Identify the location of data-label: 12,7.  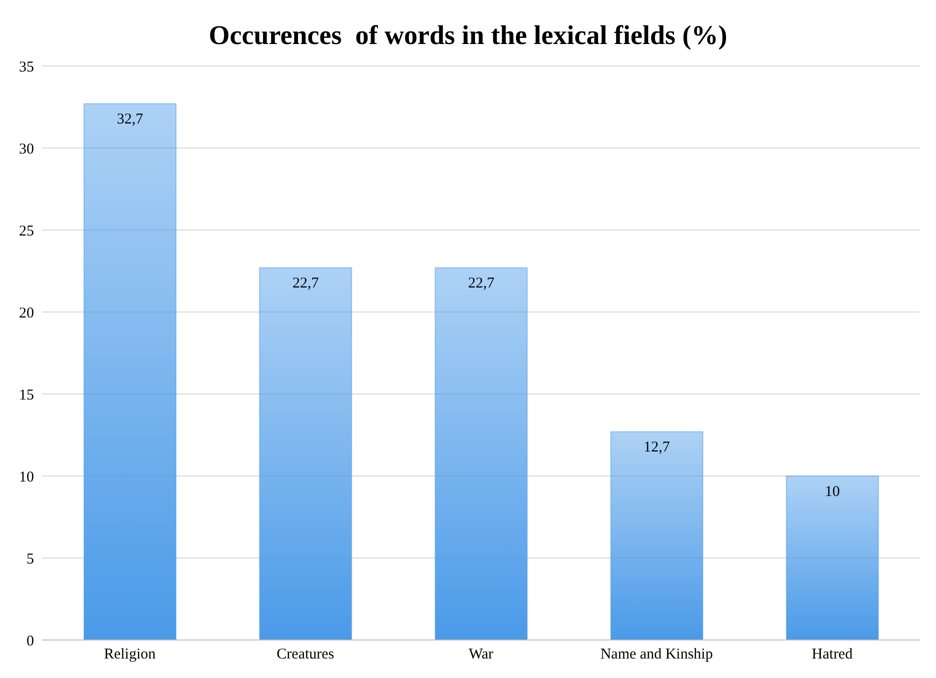
(657, 448).